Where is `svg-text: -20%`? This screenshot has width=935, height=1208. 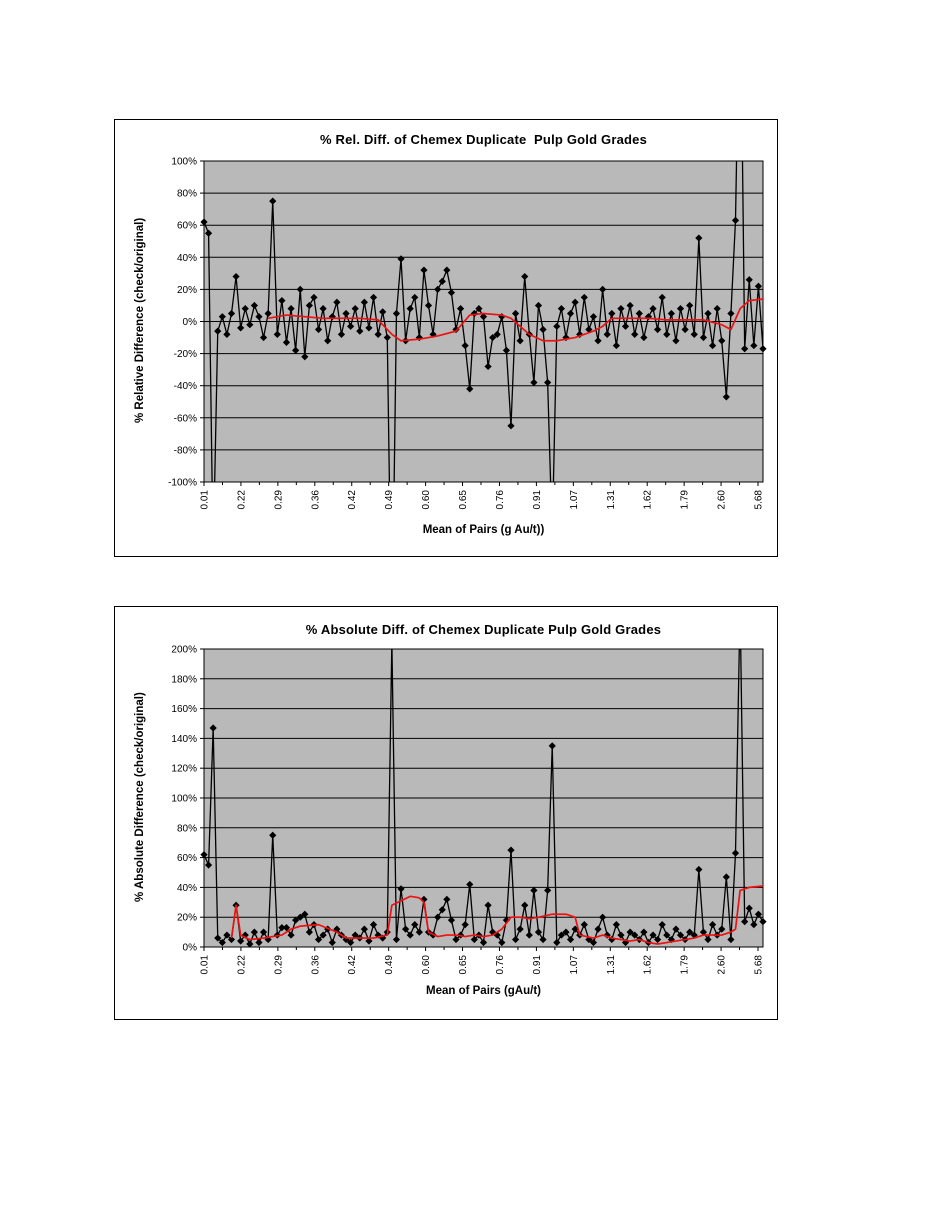
svg-text: -20% is located at coordinates (185, 354).